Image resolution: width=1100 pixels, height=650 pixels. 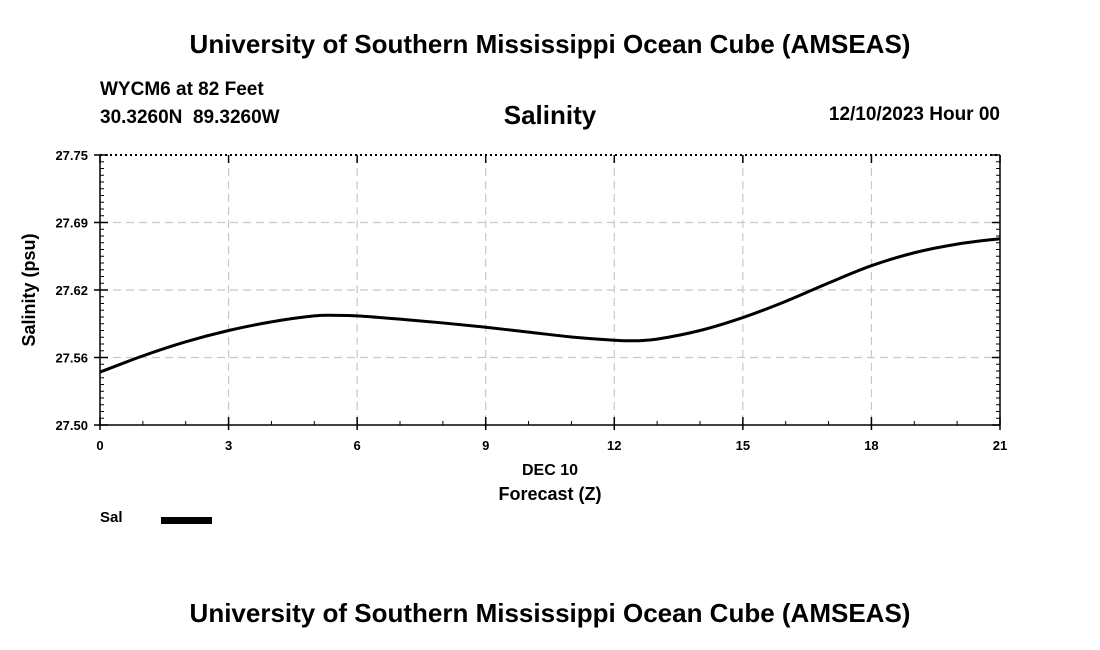 I want to click on x-tick-label: 6, so click(x=357, y=445).